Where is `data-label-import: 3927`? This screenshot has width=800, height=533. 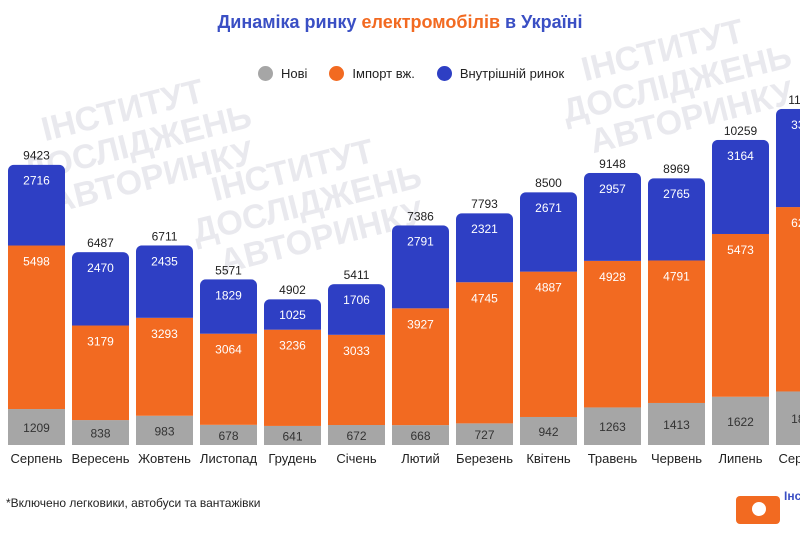 data-label-import: 3927 is located at coordinates (420, 324).